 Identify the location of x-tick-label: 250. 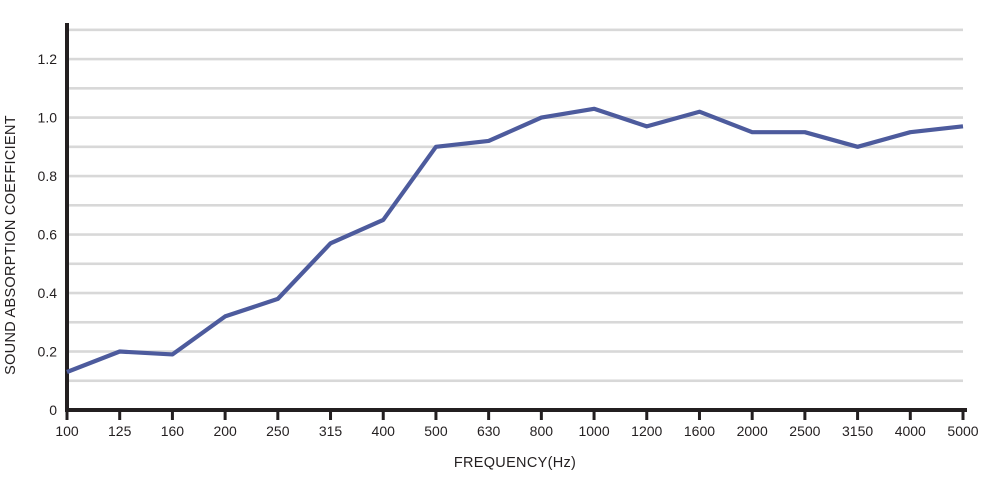
(278, 431).